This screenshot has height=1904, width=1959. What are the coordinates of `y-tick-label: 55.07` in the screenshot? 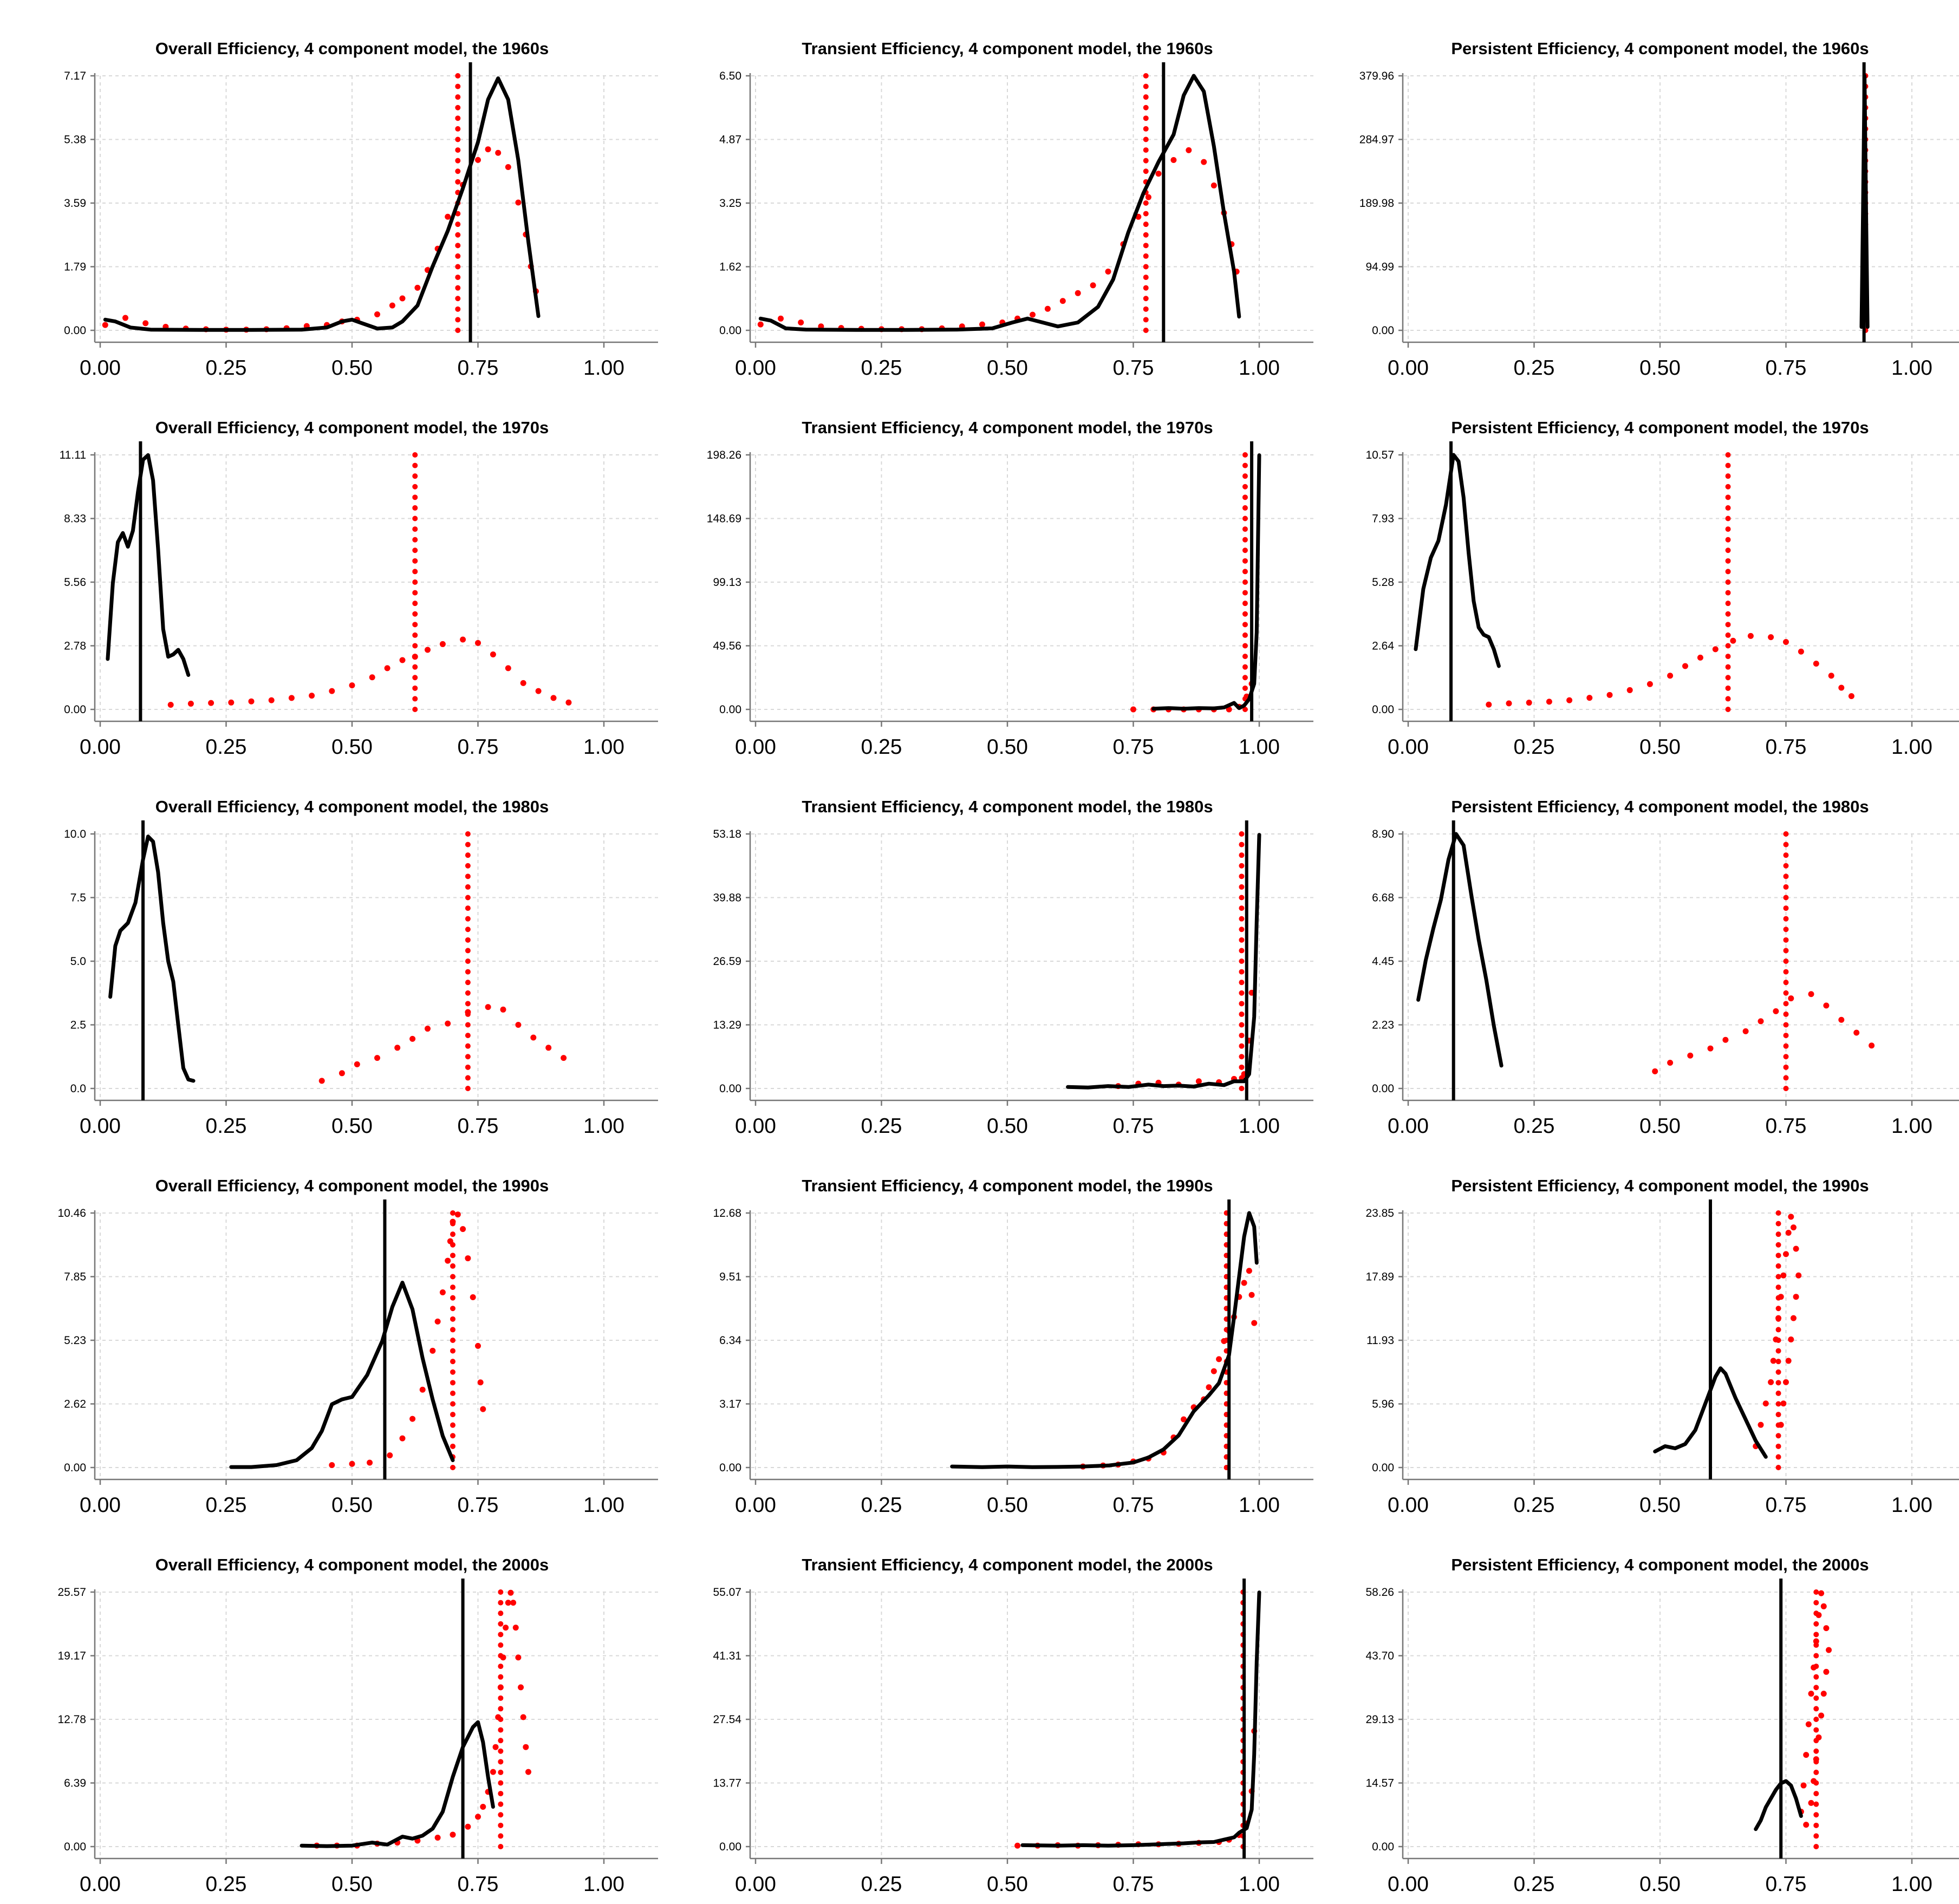 It's located at (727, 1593).